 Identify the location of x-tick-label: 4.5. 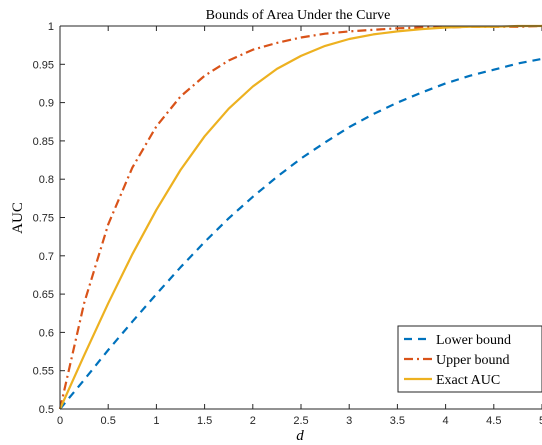
(493, 421).